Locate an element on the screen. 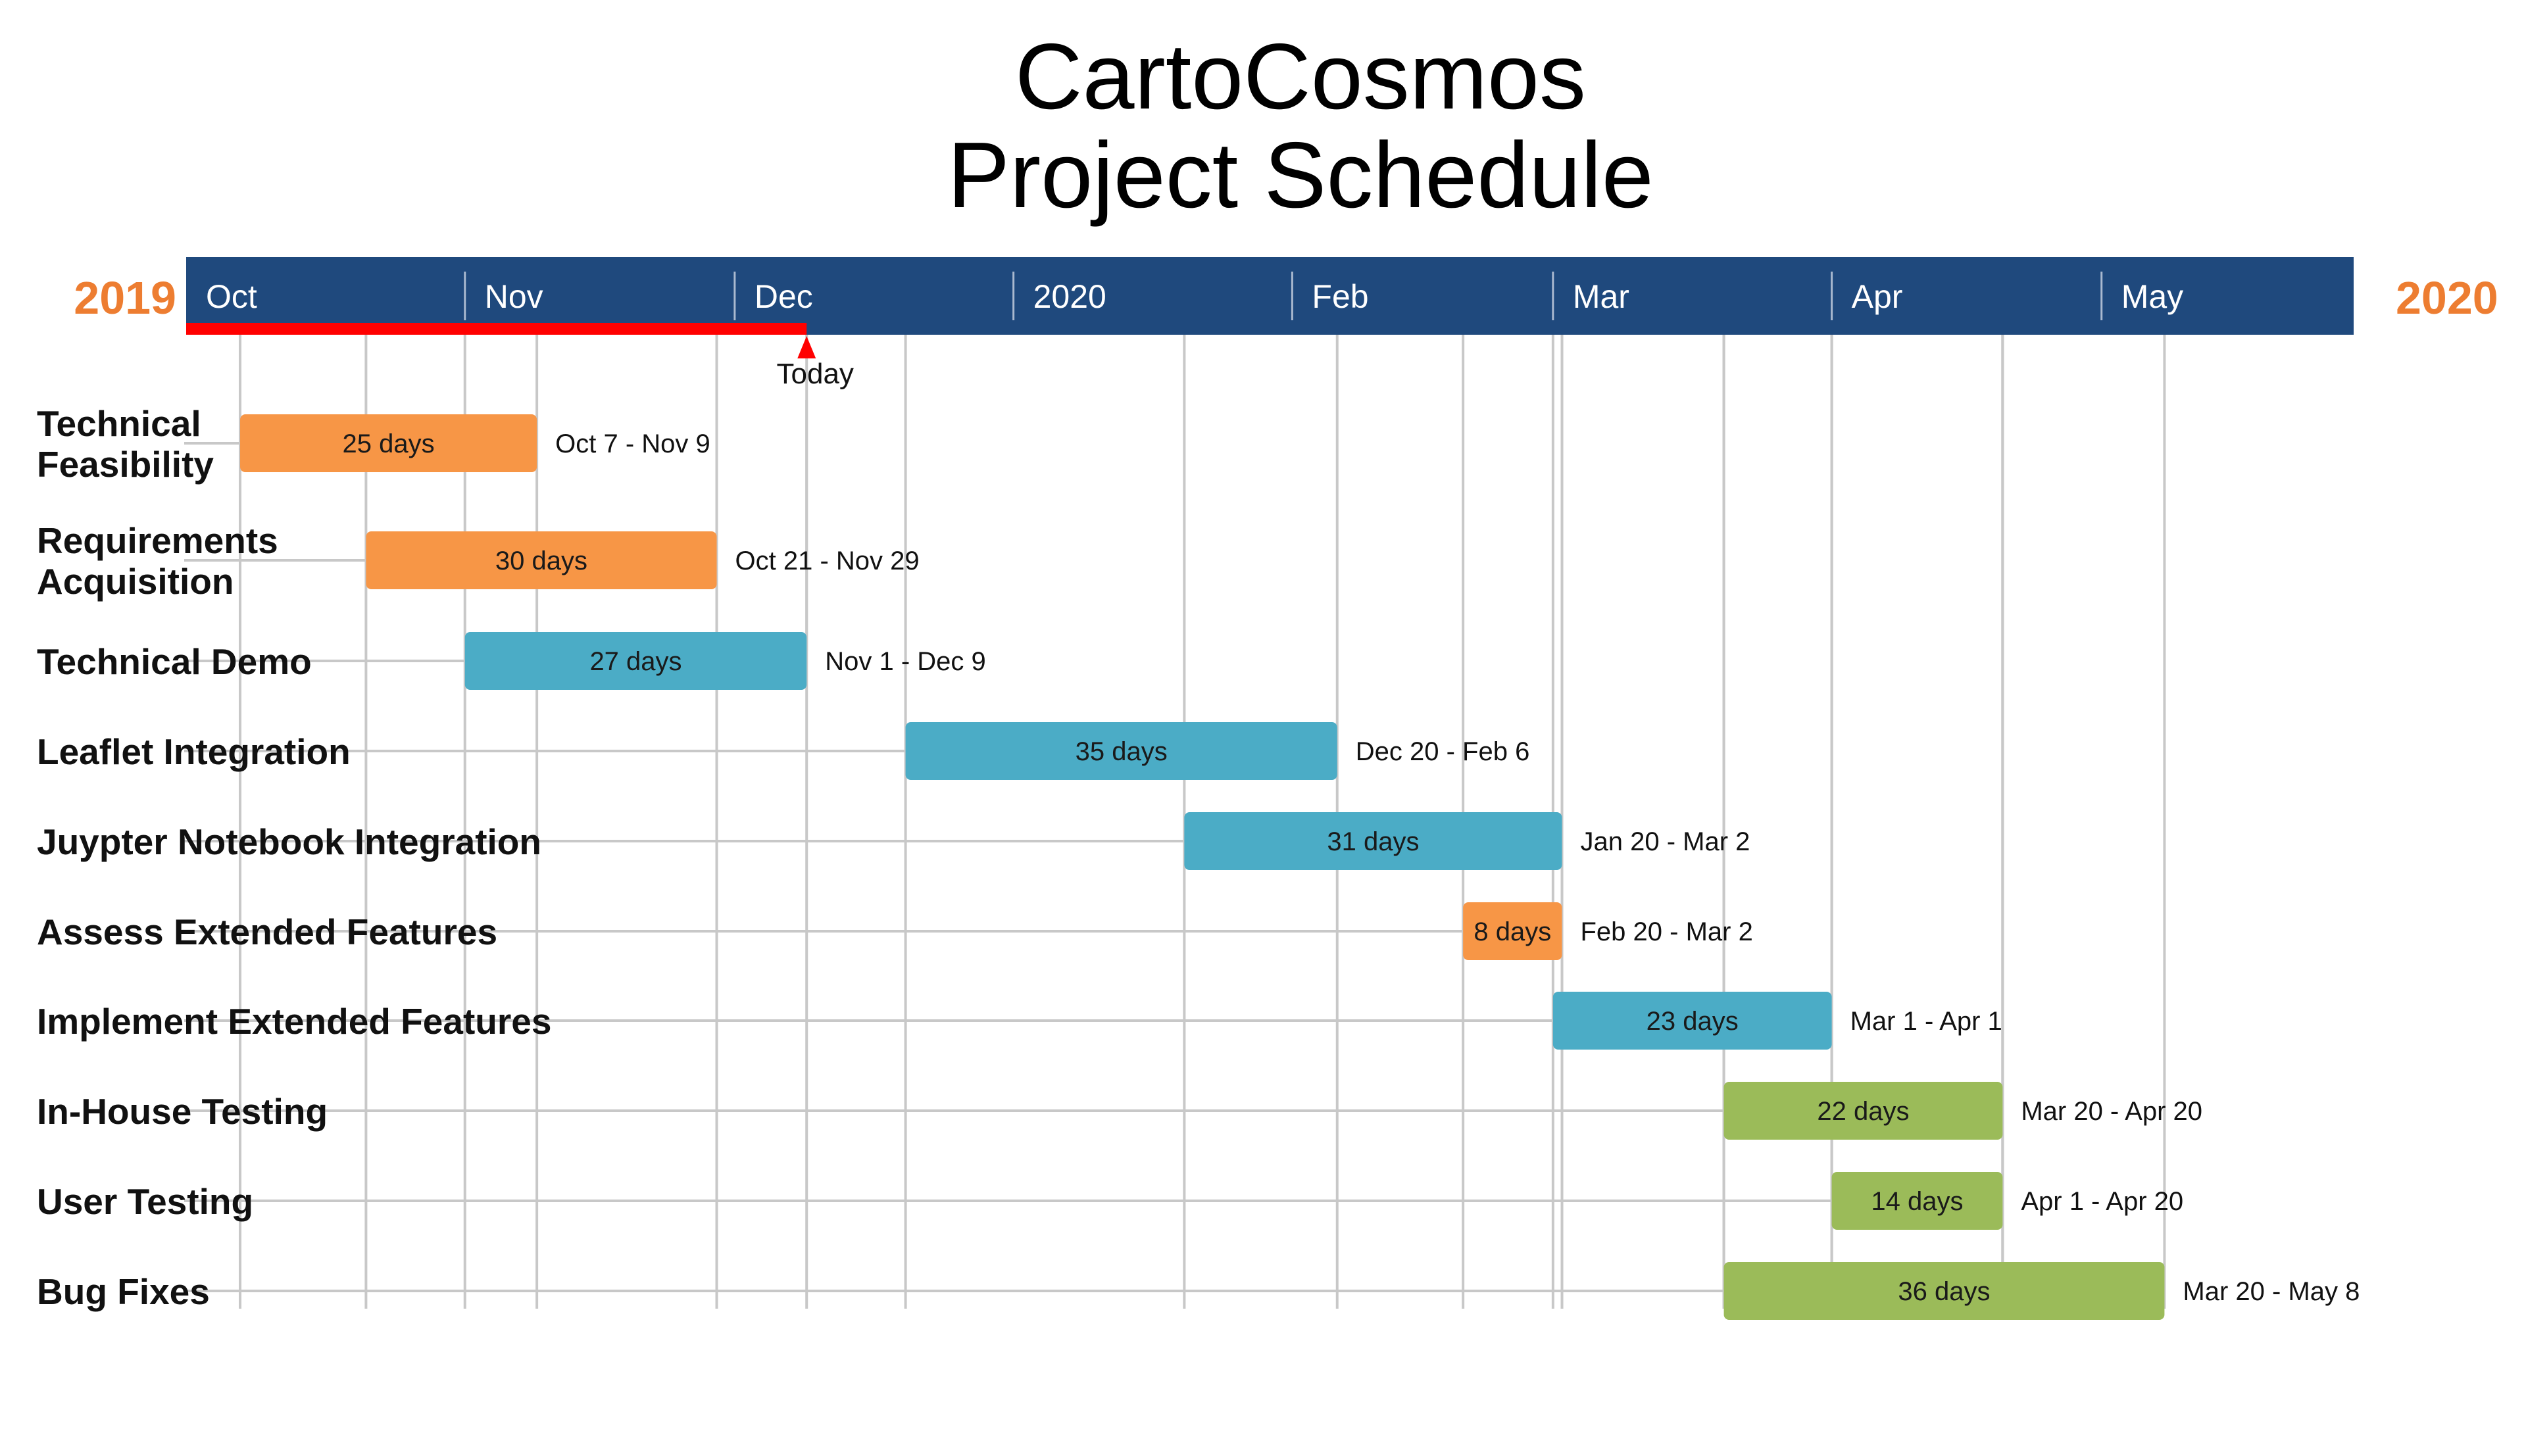  task-date-range-label: Oct 7 - Nov 9 is located at coordinates (632, 443).